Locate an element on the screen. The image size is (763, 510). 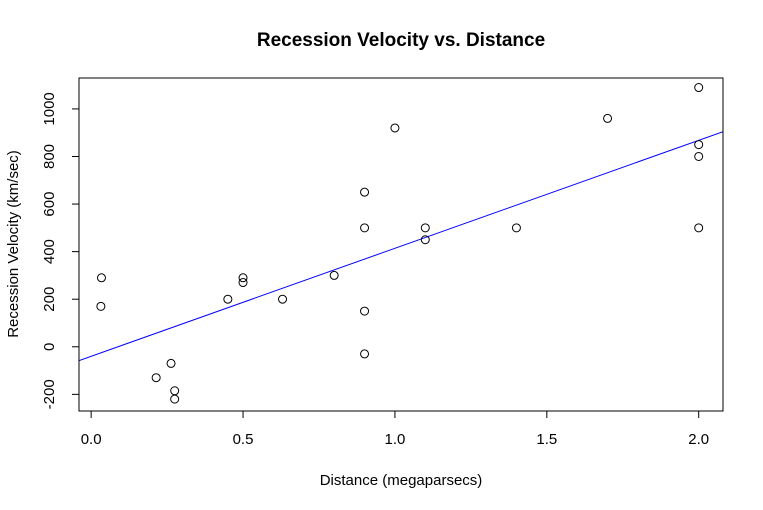
x-tick-label: 0.5 is located at coordinates (243, 439).